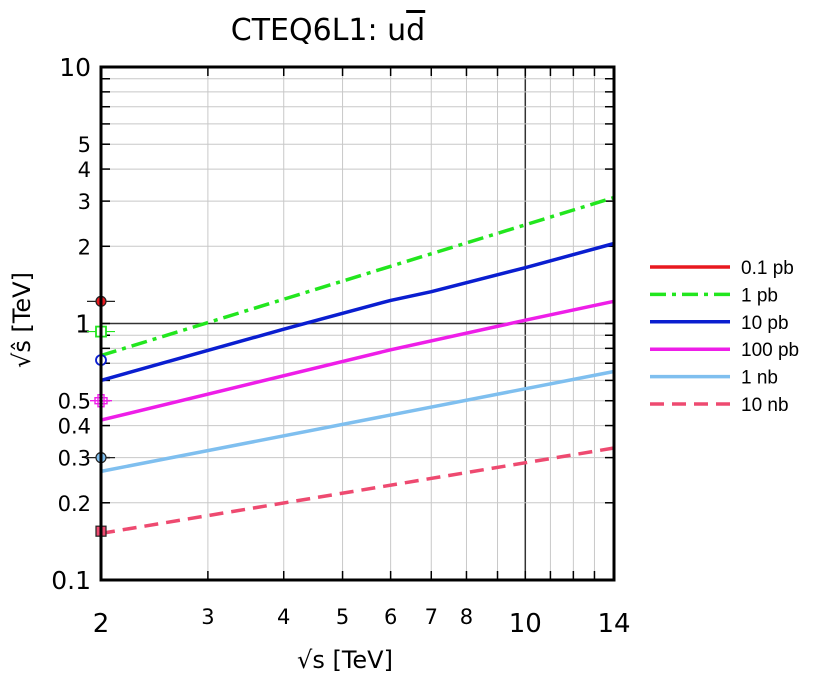 This screenshot has height=678, width=815. I want to click on x-axis-title: √s [TeV], so click(345, 660).